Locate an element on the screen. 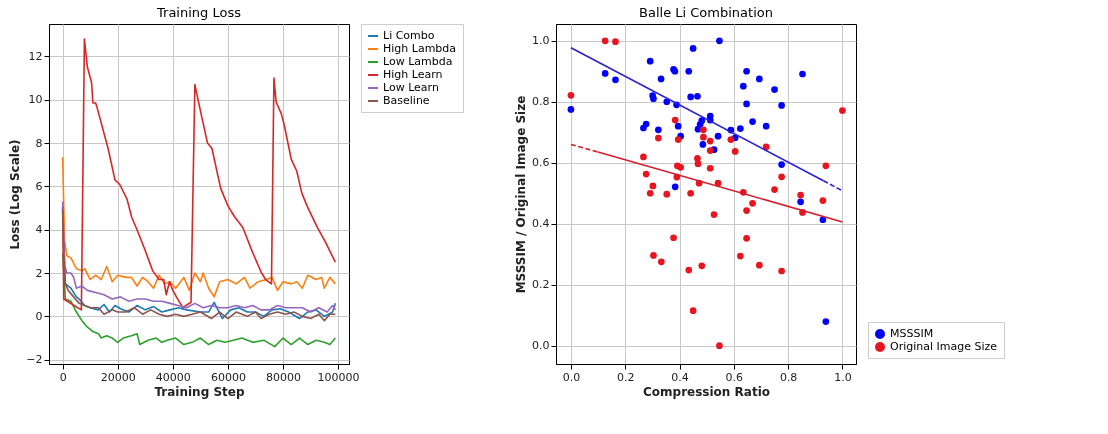 The height and width of the screenshot is (434, 1108). y-tick-label: 12 is located at coordinates (35, 56).